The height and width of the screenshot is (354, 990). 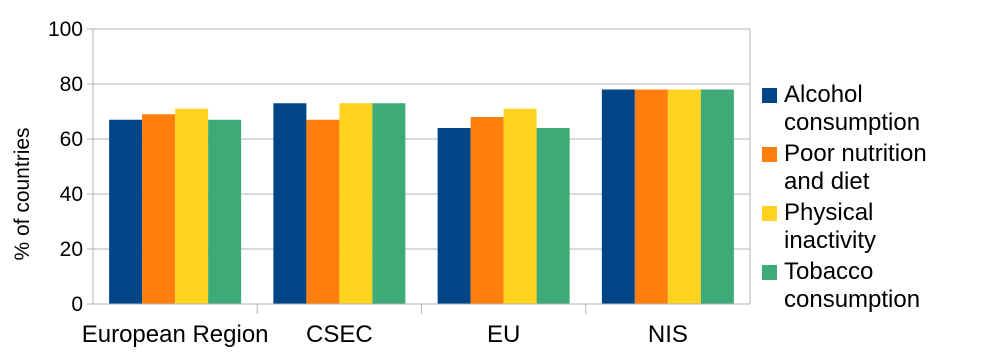 I want to click on x-category-label: NIS, so click(x=668, y=334).